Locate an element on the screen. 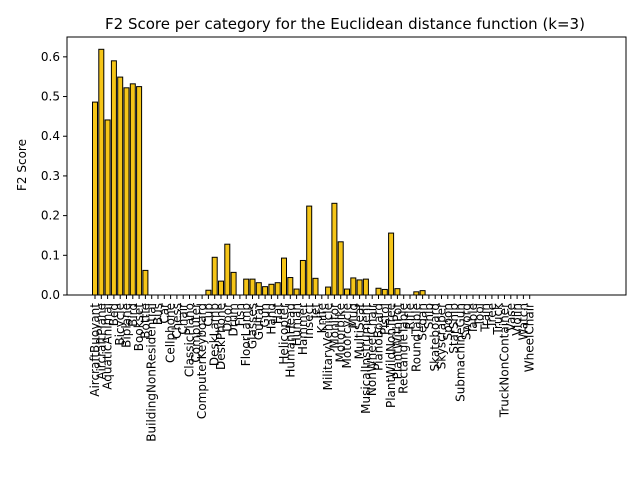 The height and width of the screenshot is (480, 640). x-tick-label: DeskPhone is located at coordinates (221, 336).